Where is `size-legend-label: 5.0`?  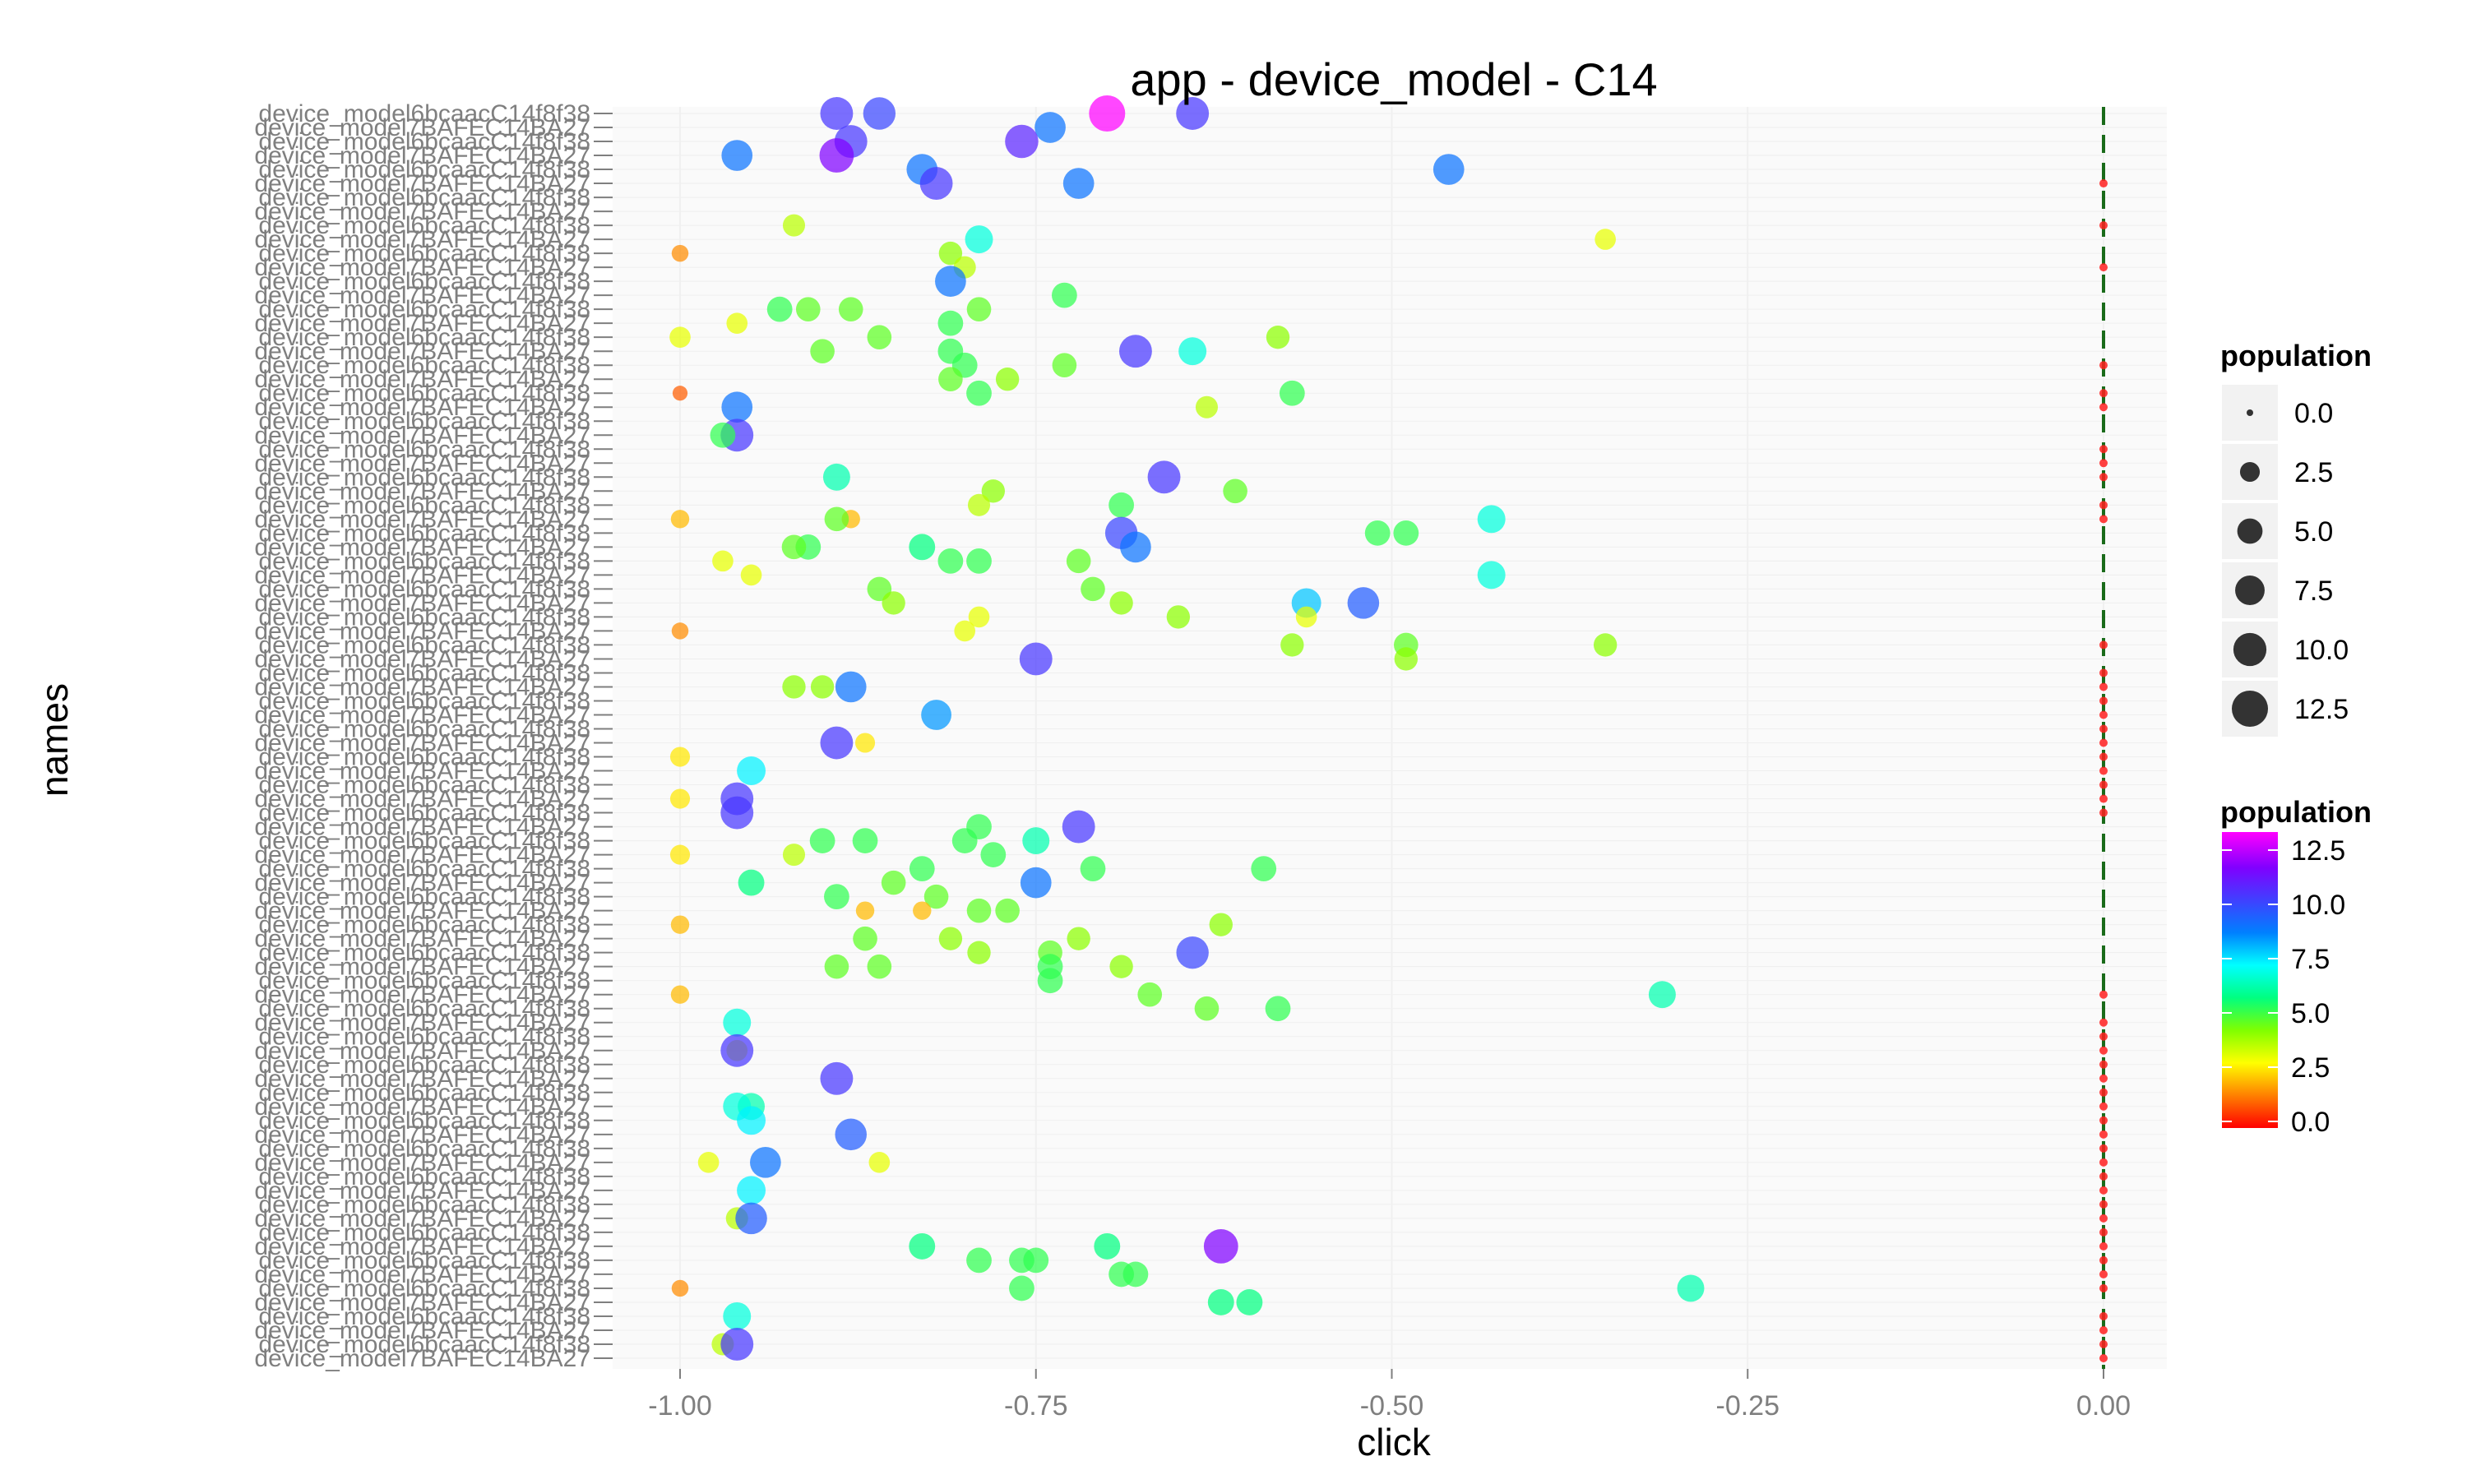 size-legend-label: 5.0 is located at coordinates (2313, 532).